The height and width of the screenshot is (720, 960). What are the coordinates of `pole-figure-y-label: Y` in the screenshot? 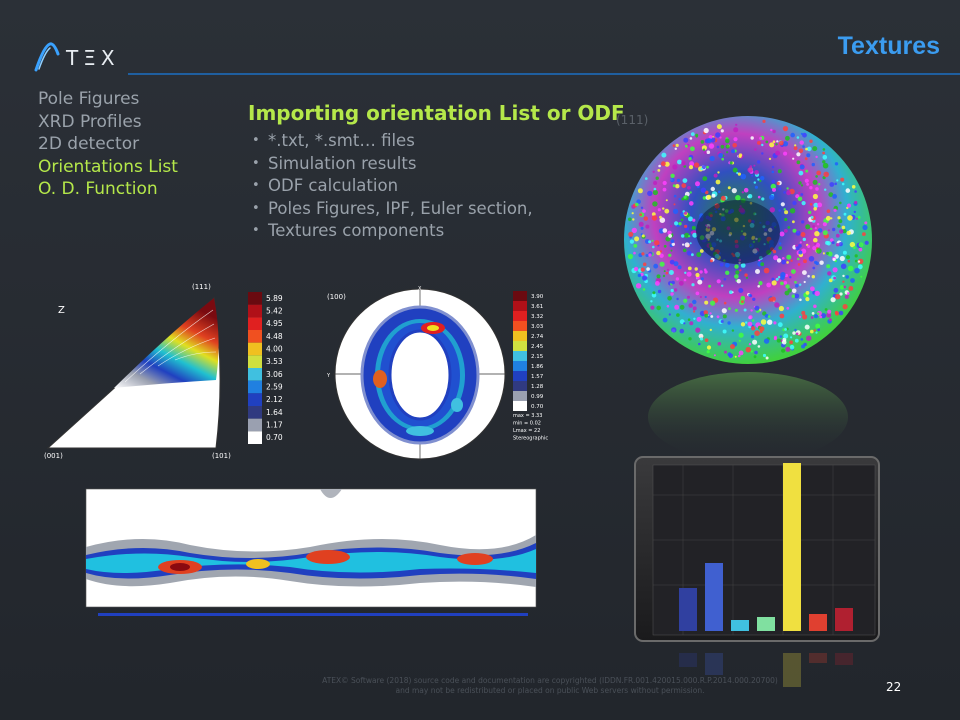 It's located at (328, 376).